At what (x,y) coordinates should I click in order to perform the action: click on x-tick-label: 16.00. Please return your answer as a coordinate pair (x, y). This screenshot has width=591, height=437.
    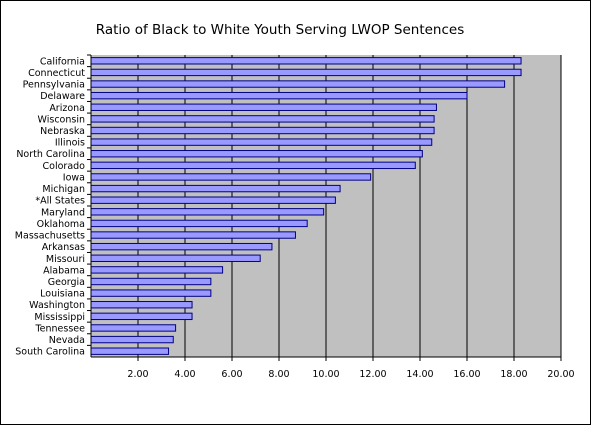
    Looking at the image, I should click on (466, 374).